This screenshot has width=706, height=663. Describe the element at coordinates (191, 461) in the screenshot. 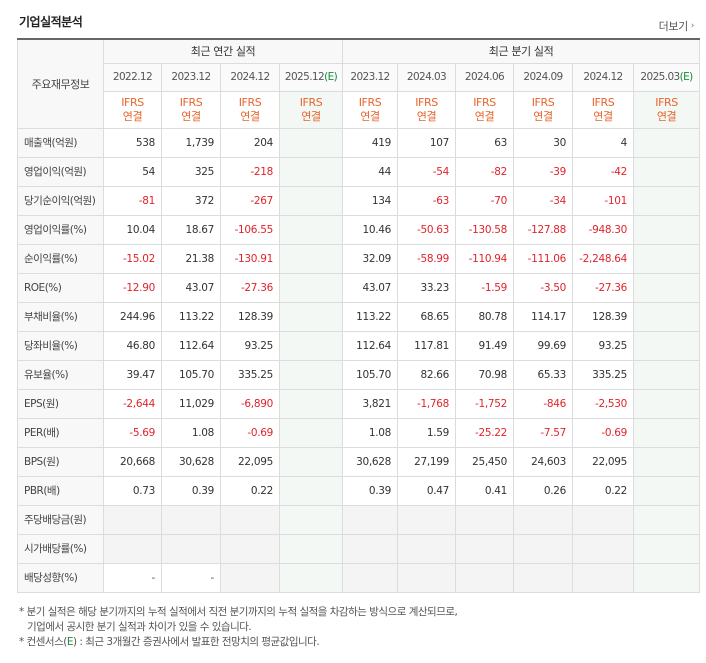

I see `table-cell: 30,628` at that location.